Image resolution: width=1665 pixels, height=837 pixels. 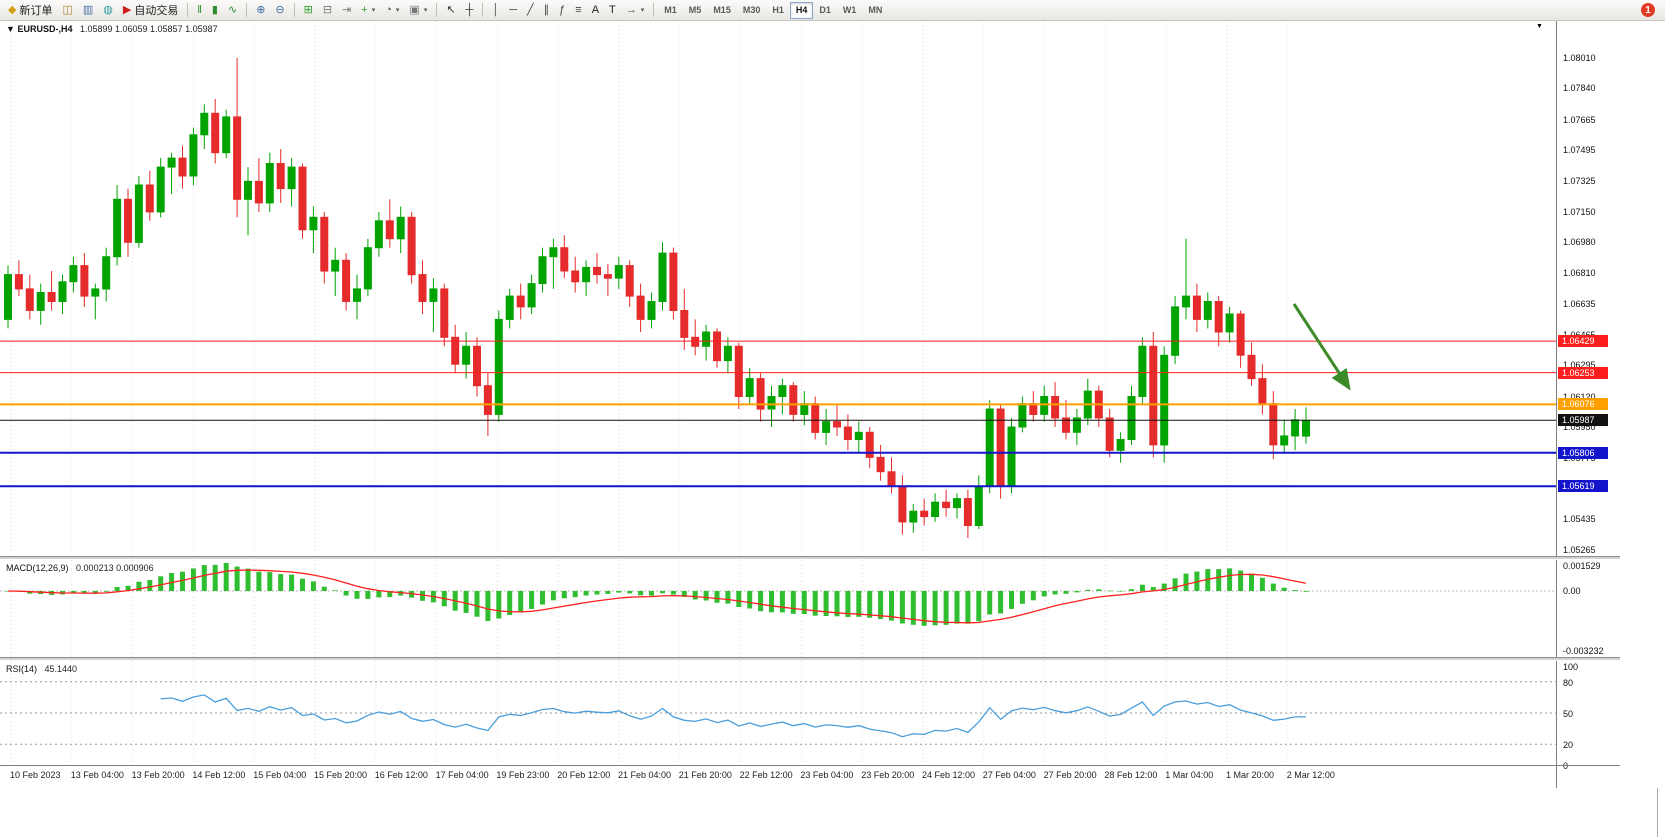 I want to click on auto-trading-button: ▶ 自动交易, so click(x=150, y=10).